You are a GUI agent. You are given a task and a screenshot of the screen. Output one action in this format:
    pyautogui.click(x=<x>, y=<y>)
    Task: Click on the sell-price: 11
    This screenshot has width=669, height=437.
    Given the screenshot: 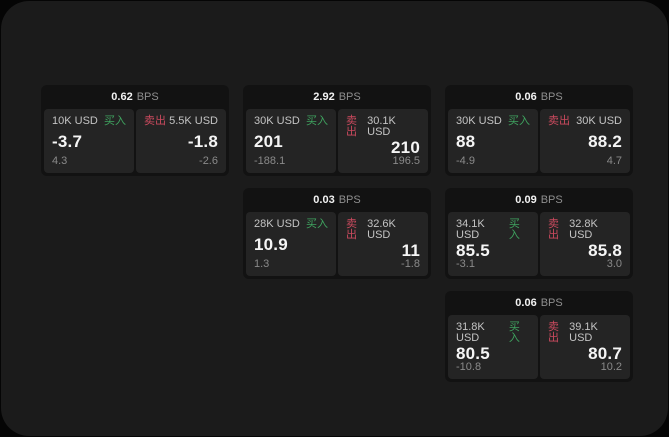 What is the action you would take?
    pyautogui.click(x=410, y=250)
    